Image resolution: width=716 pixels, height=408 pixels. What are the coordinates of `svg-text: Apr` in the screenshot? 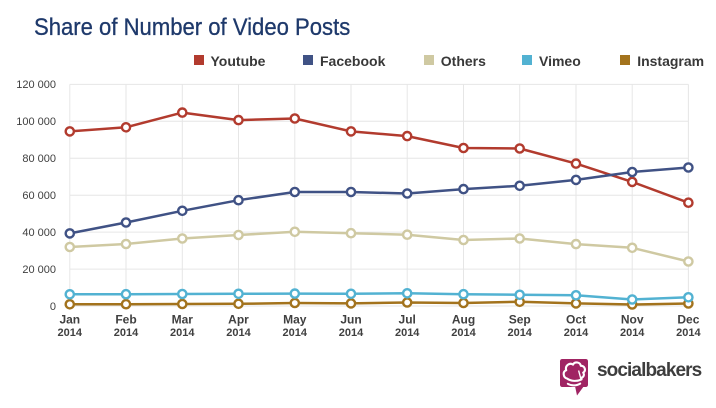 It's located at (238, 320).